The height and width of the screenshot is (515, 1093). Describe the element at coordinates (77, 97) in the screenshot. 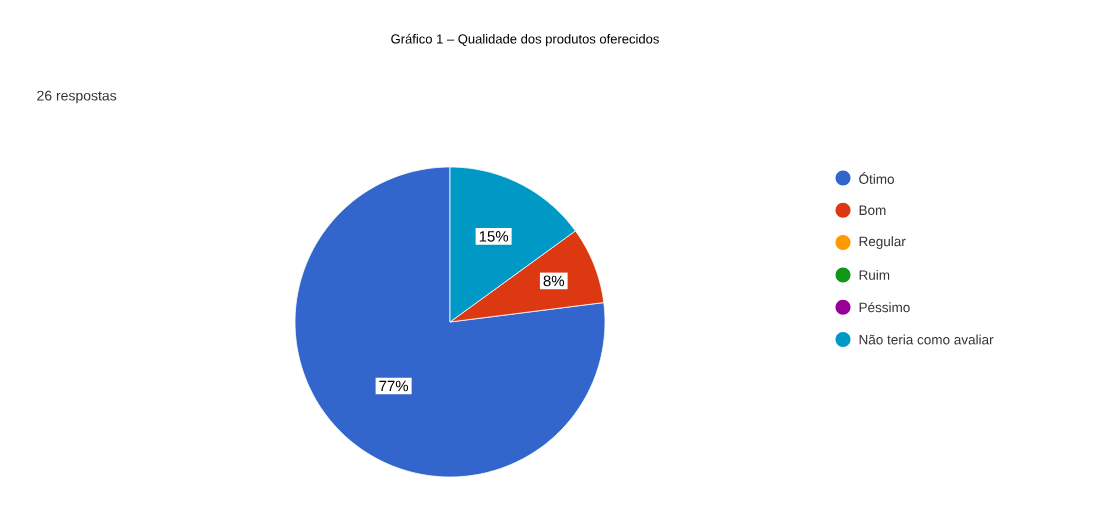

I see `text: 26 respostas` at that location.